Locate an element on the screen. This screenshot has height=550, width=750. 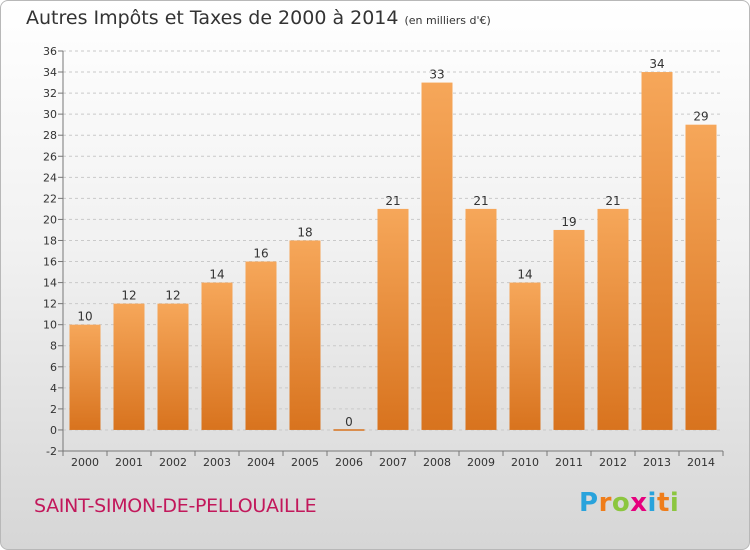
commune-name: SAINT-SIMON-DE-PELLOUAILLE is located at coordinates (175, 506).